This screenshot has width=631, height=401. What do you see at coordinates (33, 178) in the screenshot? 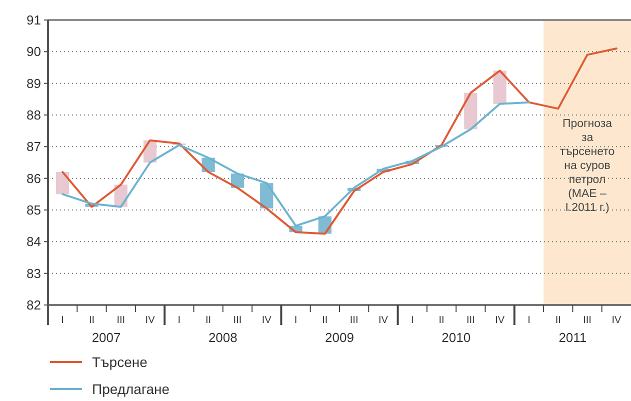
I see `y-tick-label: 86` at bounding box center [33, 178].